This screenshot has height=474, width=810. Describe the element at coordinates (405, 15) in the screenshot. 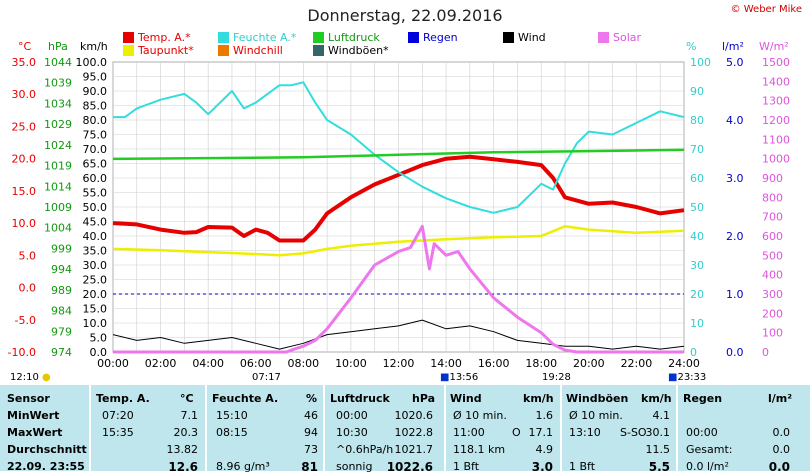

I see `chart-title: Donnerstag, 22.09.2016` at that location.